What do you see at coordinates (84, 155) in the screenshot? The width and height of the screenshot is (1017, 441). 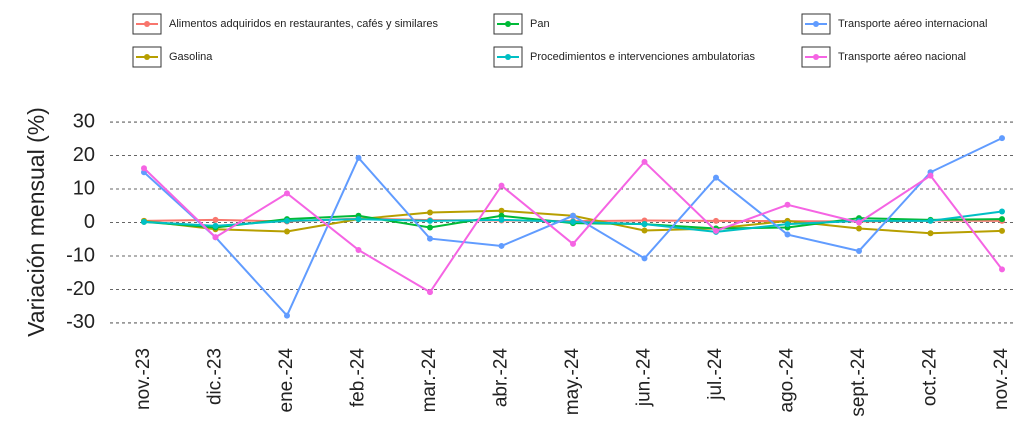 I see `y-tick-label: 20` at bounding box center [84, 155].